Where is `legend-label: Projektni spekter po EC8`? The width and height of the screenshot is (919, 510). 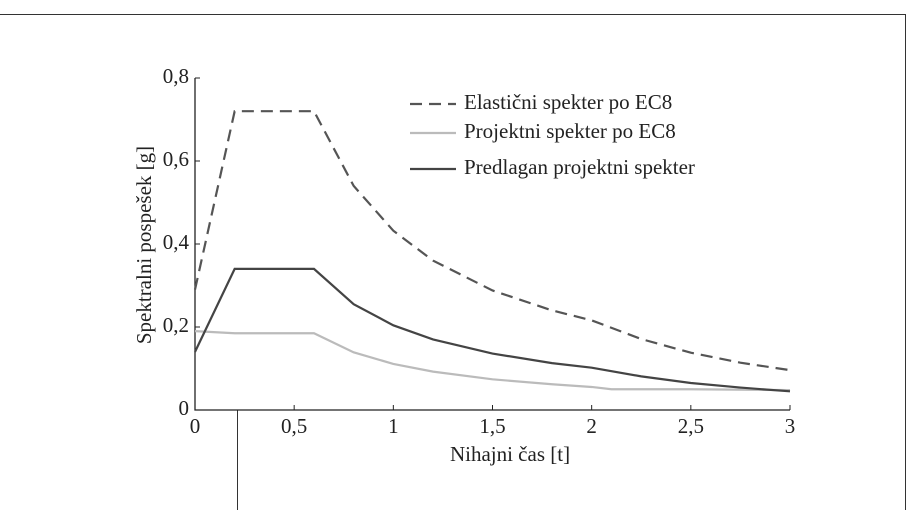
legend-label: Projektni spekter po EC8 is located at coordinates (570, 131).